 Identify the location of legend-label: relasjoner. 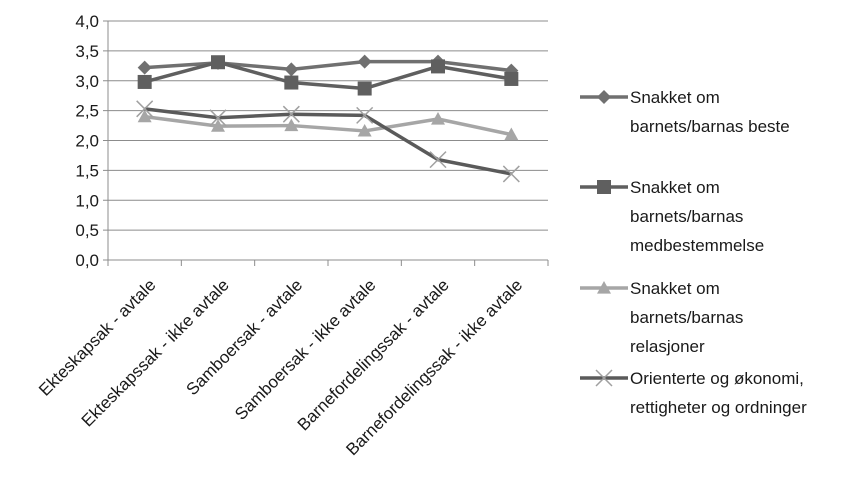
(667, 346).